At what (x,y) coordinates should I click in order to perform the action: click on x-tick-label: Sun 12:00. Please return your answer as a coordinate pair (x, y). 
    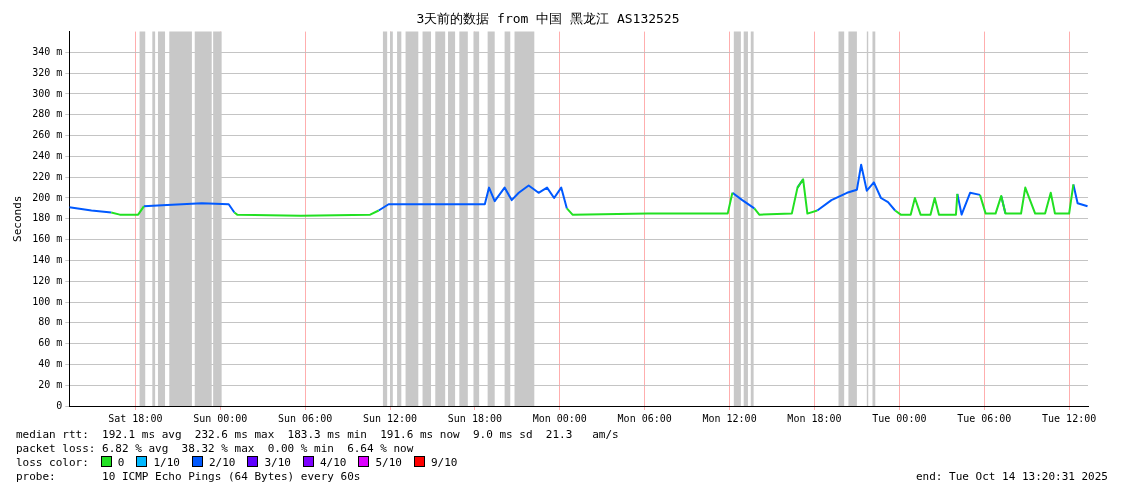
    Looking at the image, I should click on (390, 418).